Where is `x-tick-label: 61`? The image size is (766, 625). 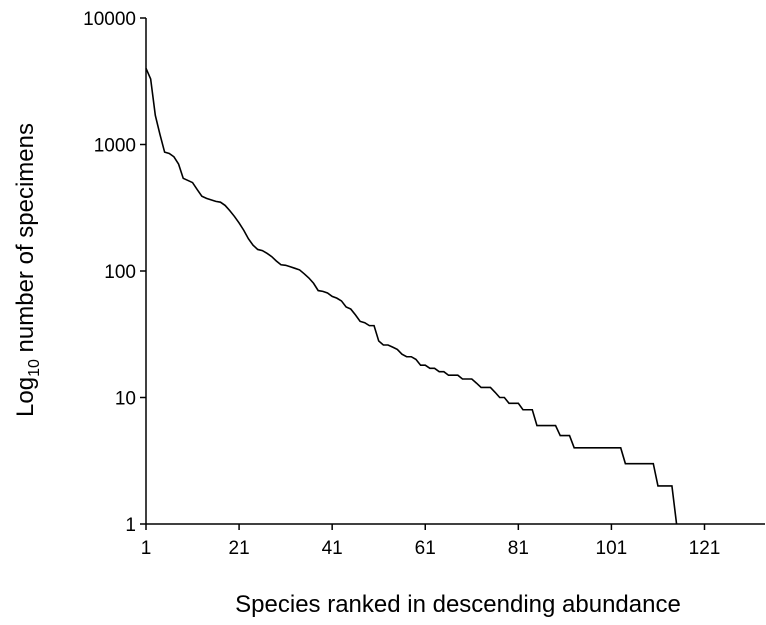 x-tick-label: 61 is located at coordinates (425, 548).